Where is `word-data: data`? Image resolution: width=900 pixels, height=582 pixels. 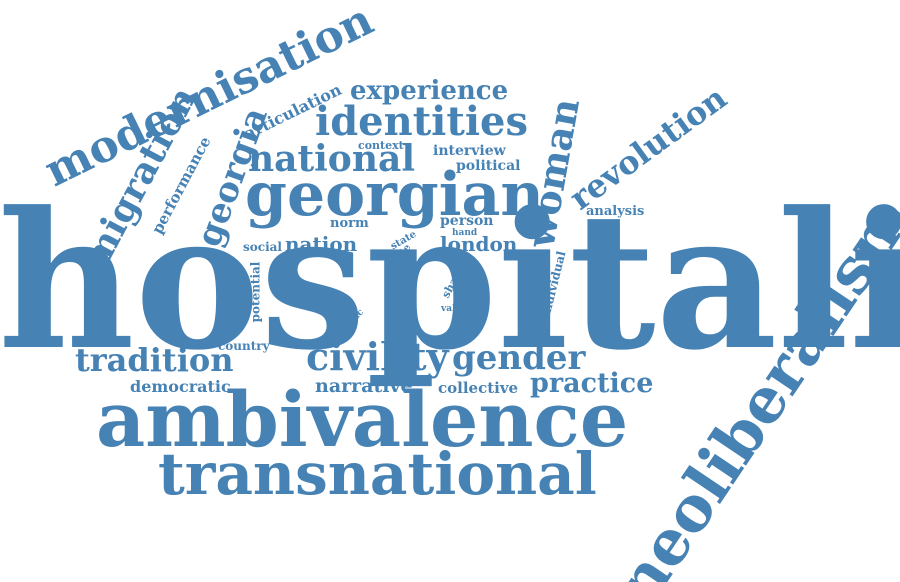
word-data: data is located at coordinates (403, 296).